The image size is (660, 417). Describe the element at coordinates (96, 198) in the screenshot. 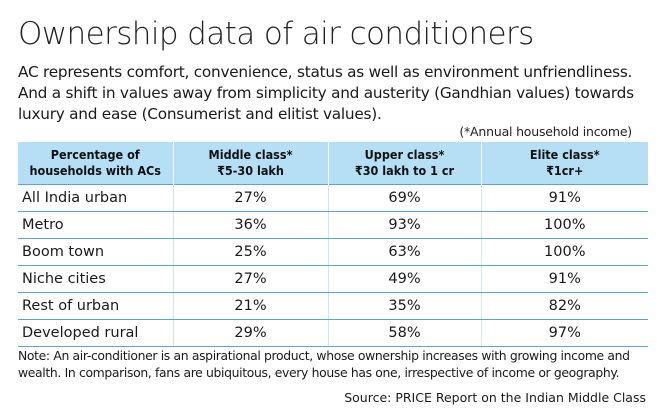

I see `row-label: All India urban` at that location.